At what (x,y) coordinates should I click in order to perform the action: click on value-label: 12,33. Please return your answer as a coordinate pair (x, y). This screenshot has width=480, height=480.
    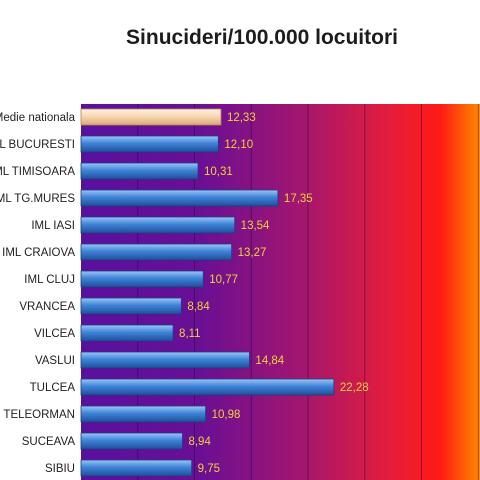
    Looking at the image, I should click on (241, 118).